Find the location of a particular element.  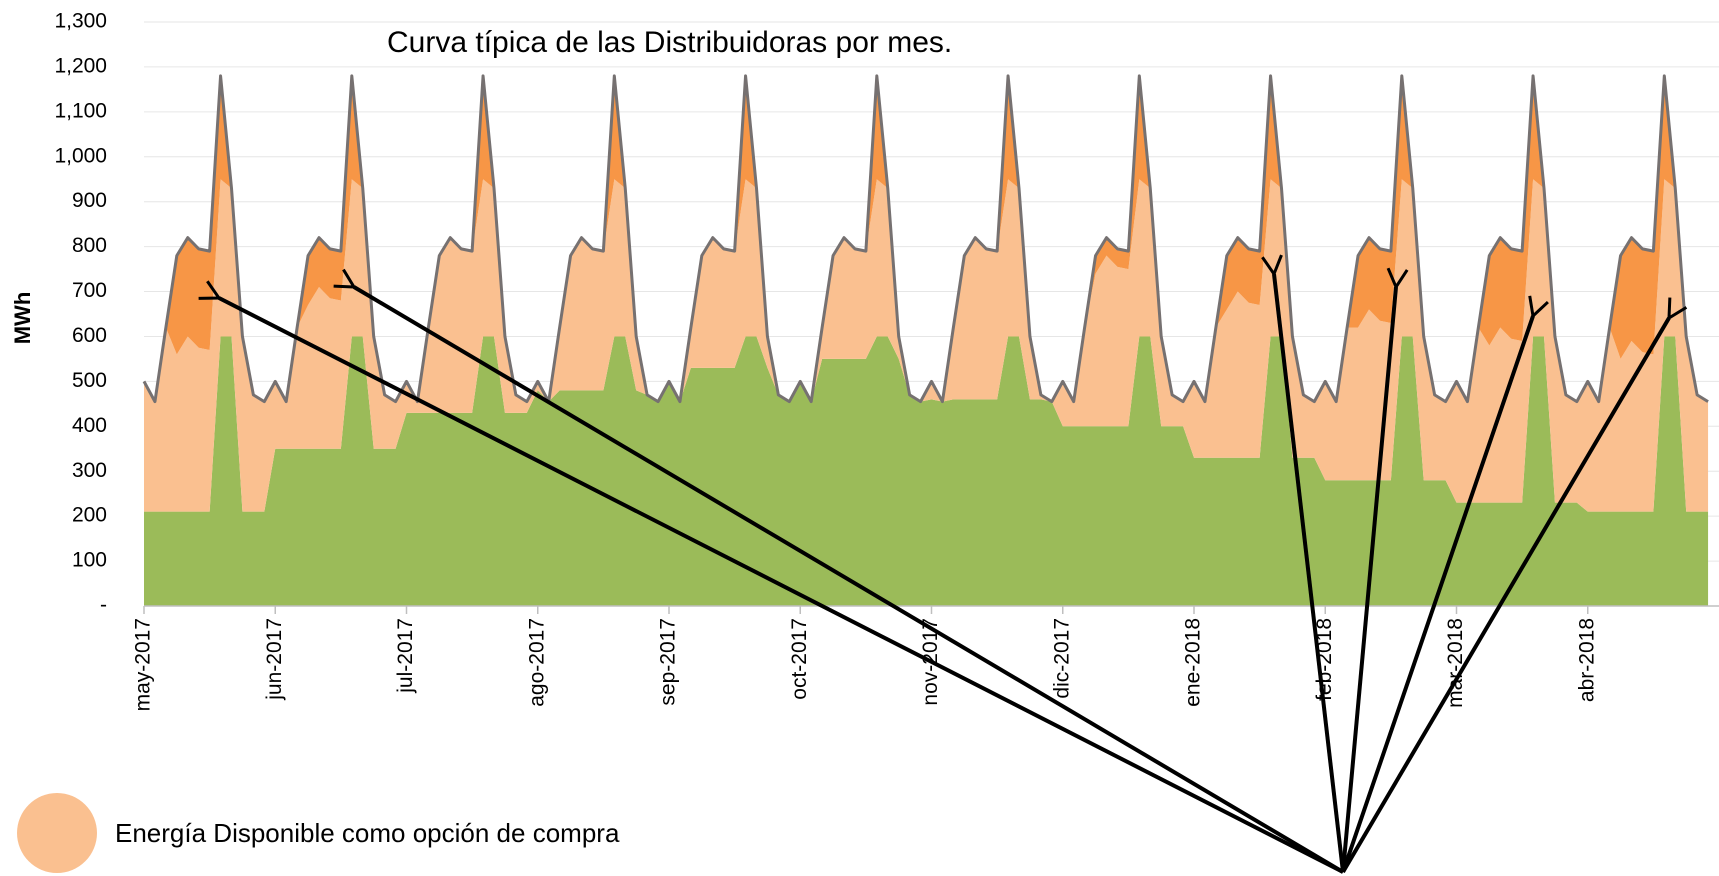

x-tick-label: feb-2018 is located at coordinates (1324, 659).